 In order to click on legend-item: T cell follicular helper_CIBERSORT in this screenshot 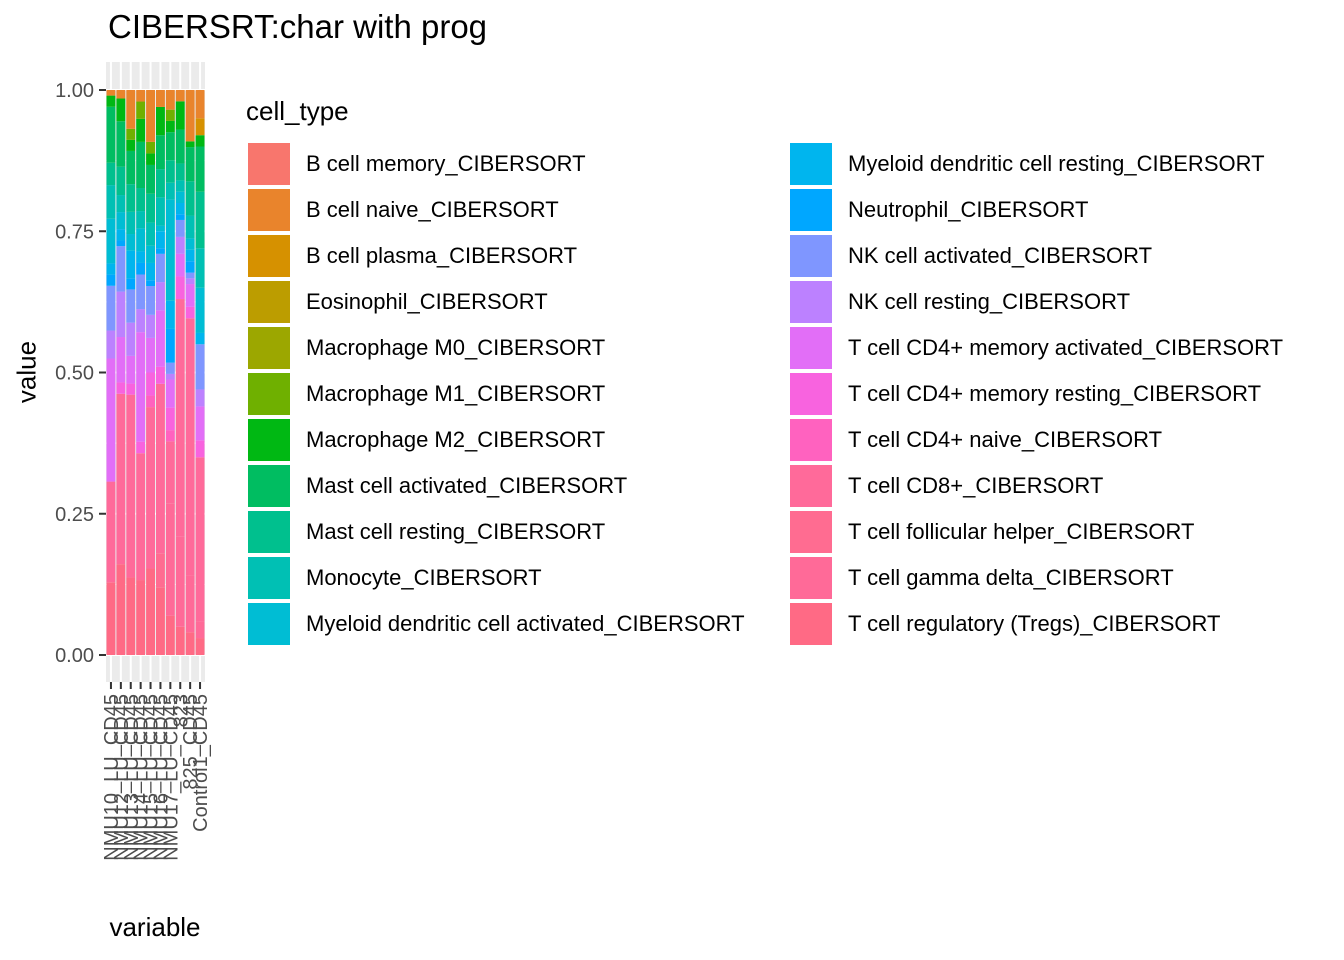, I will do `click(992, 532)`.